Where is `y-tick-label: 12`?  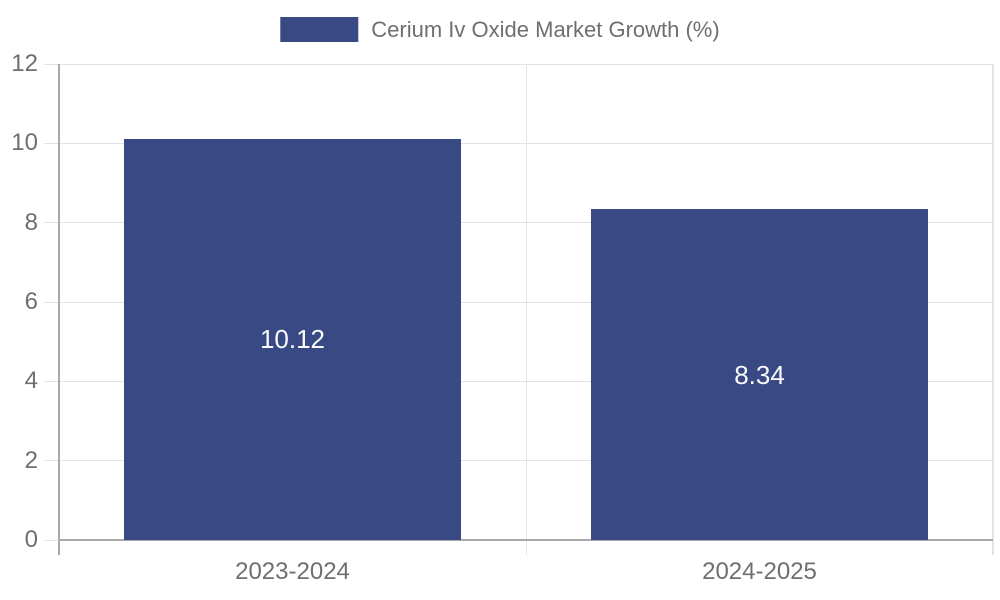 y-tick-label: 12 is located at coordinates (24, 63).